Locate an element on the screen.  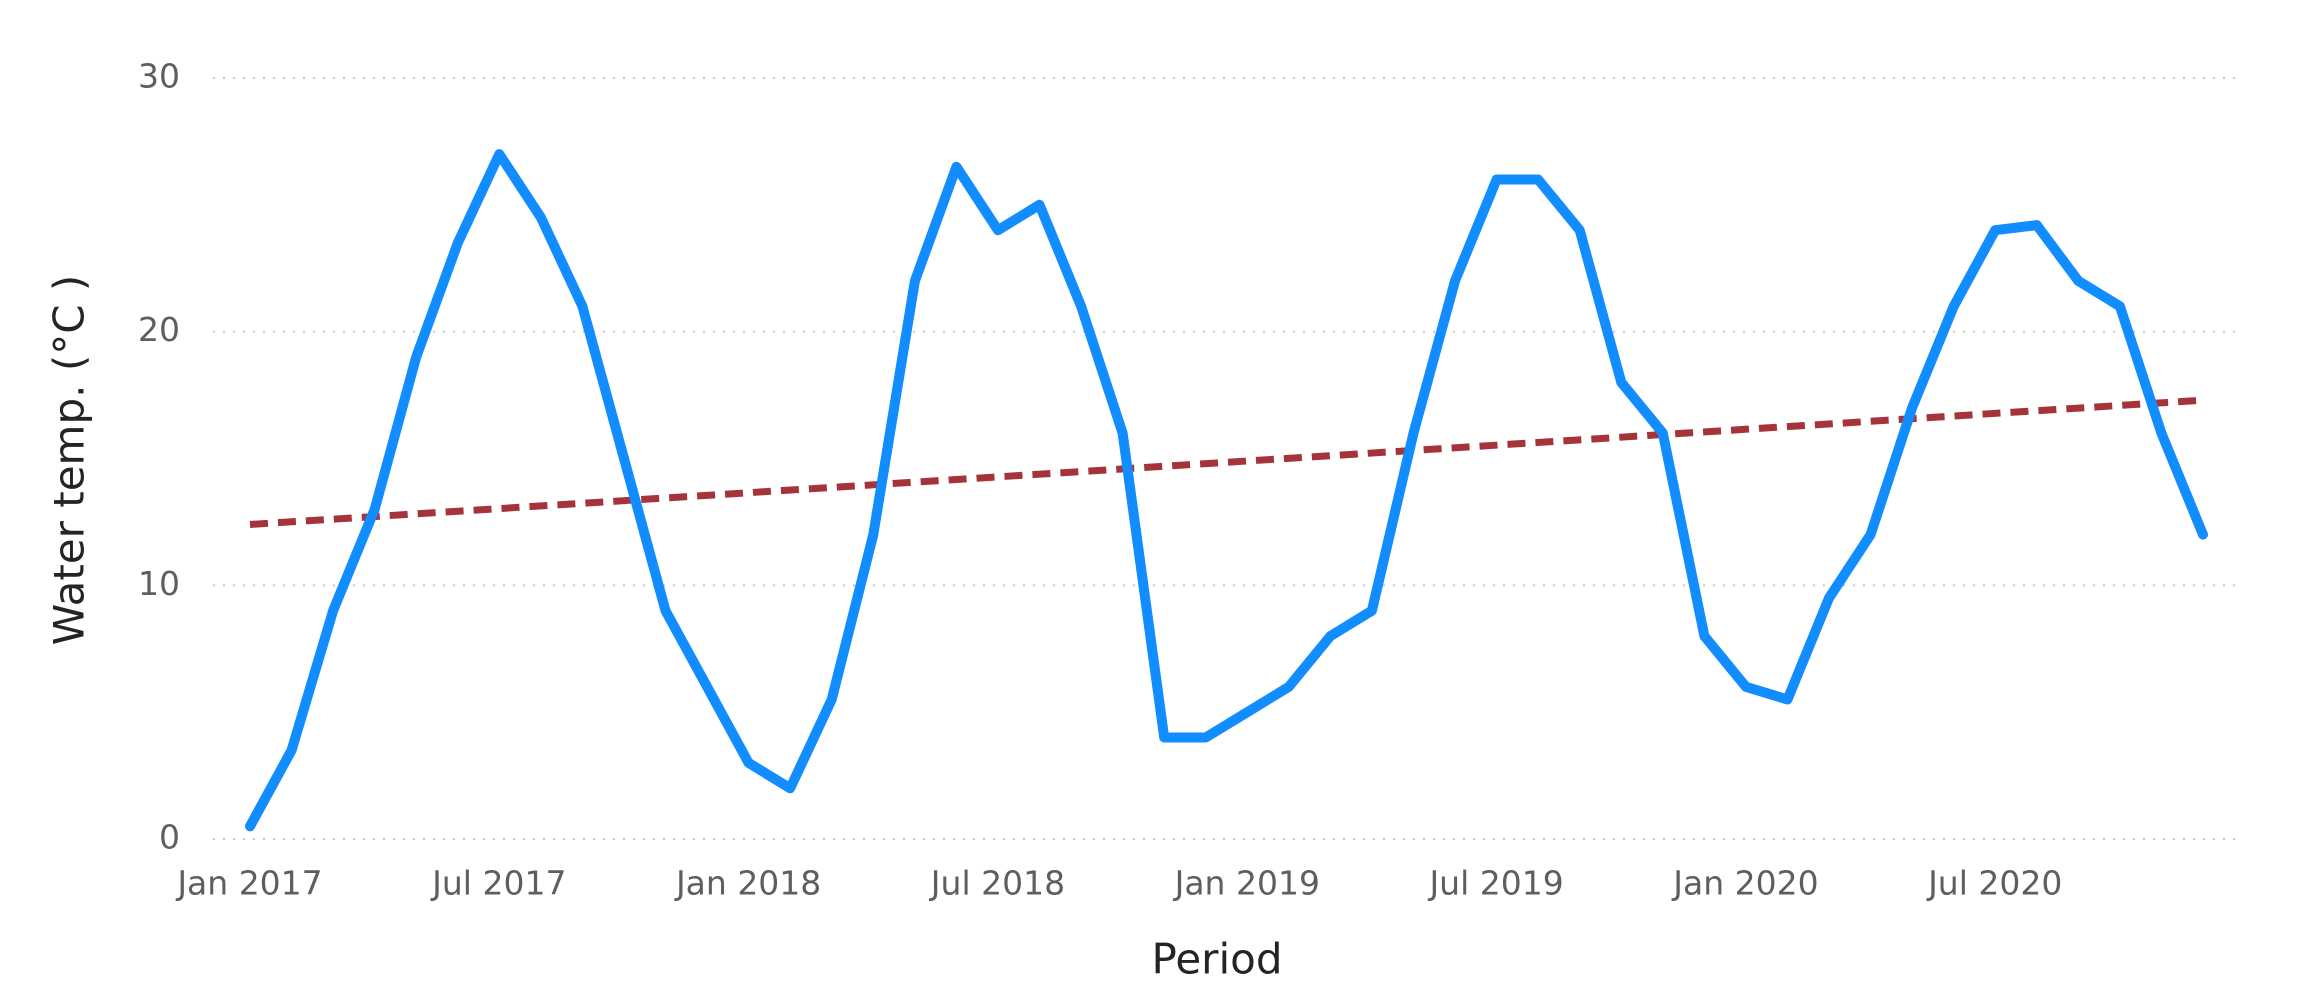
y-tick-label: 0 is located at coordinates (169, 837).